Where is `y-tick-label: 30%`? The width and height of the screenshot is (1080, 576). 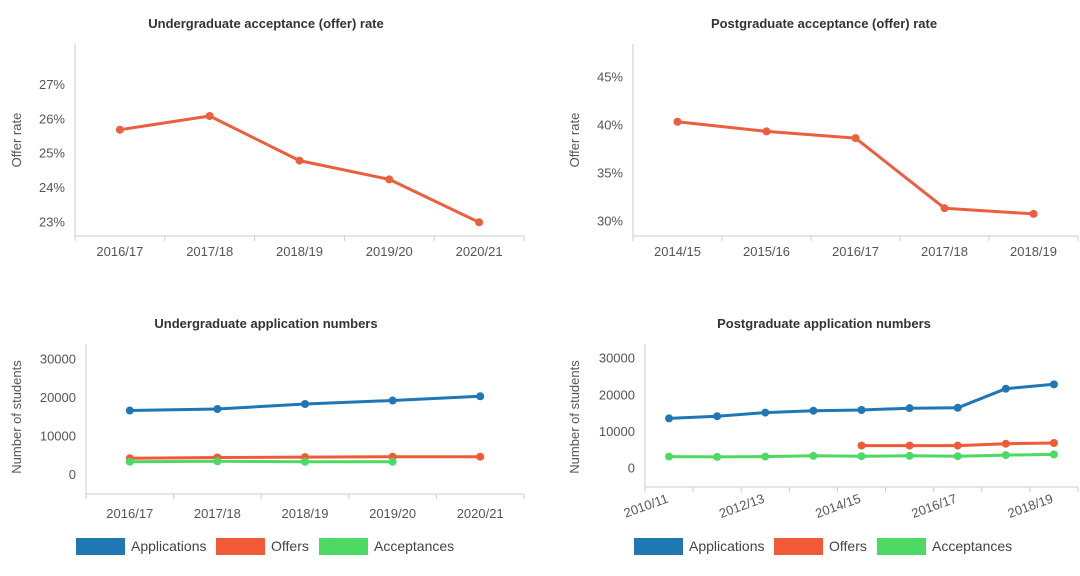 y-tick-label: 30% is located at coordinates (610, 221).